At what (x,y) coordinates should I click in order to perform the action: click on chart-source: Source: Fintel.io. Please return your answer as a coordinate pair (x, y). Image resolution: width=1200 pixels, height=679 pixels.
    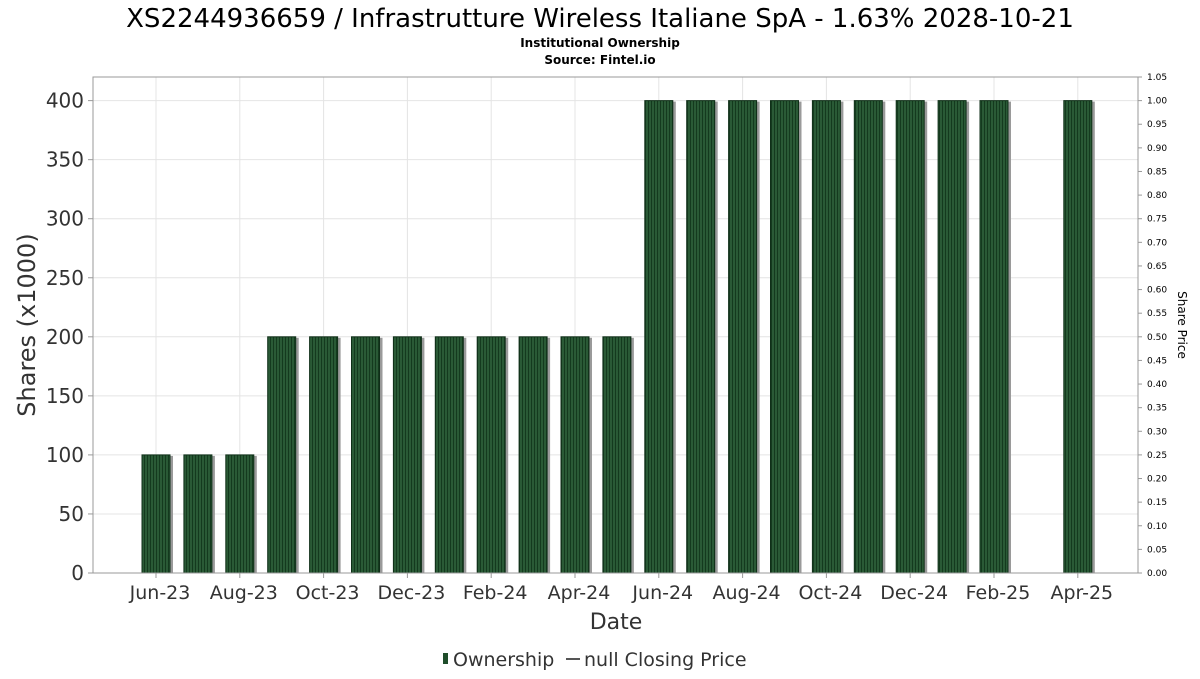
    Looking at the image, I should click on (599, 60).